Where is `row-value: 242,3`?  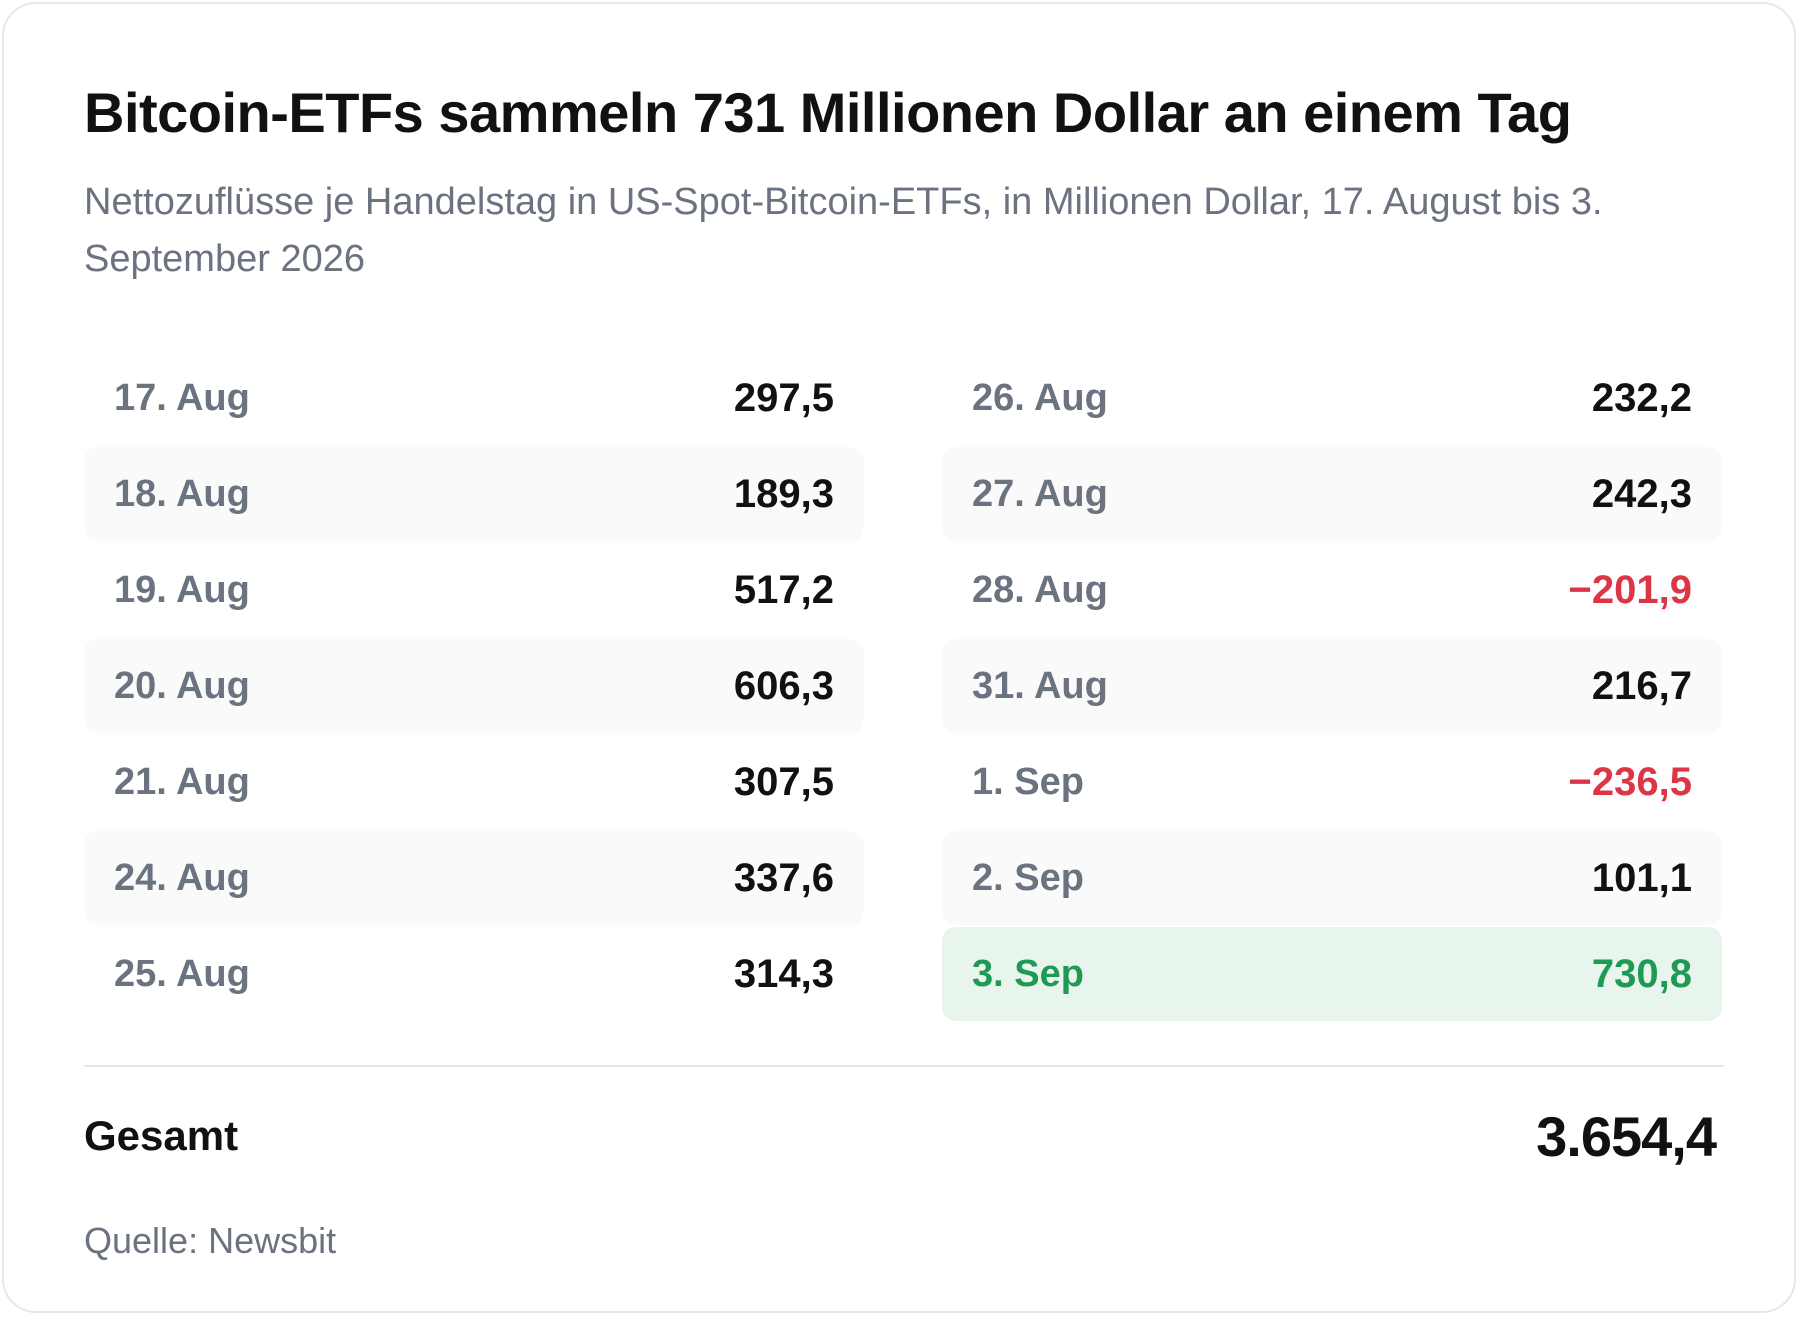 row-value: 242,3 is located at coordinates (1641, 494).